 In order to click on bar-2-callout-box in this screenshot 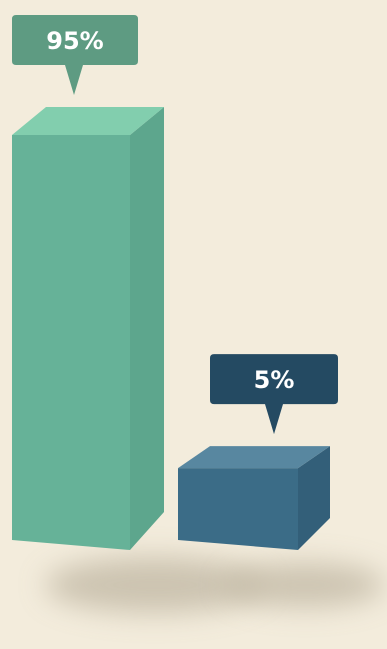, I will do `click(274, 394)`.